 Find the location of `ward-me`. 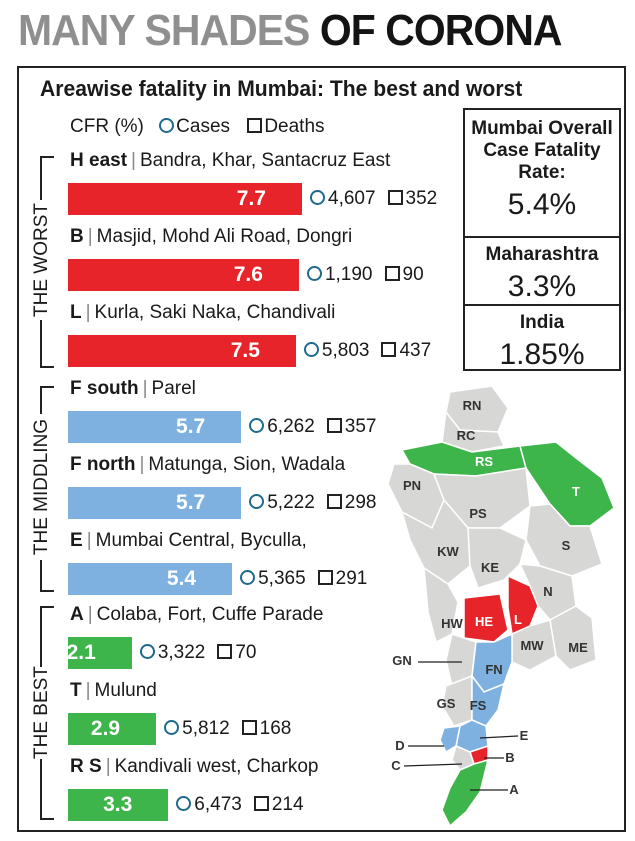

ward-me is located at coordinates (573, 638).